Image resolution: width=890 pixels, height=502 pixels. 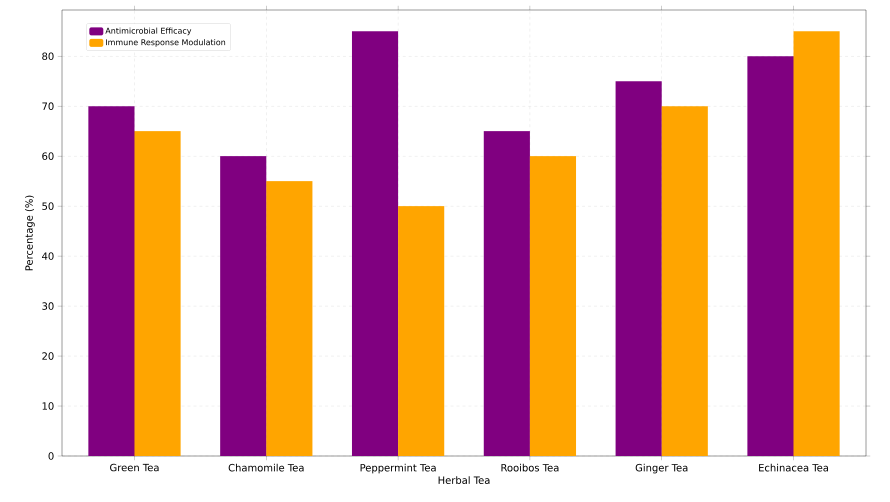 What do you see at coordinates (266, 468) in the screenshot?
I see `x-tick-label: Chamomile Tea` at bounding box center [266, 468].